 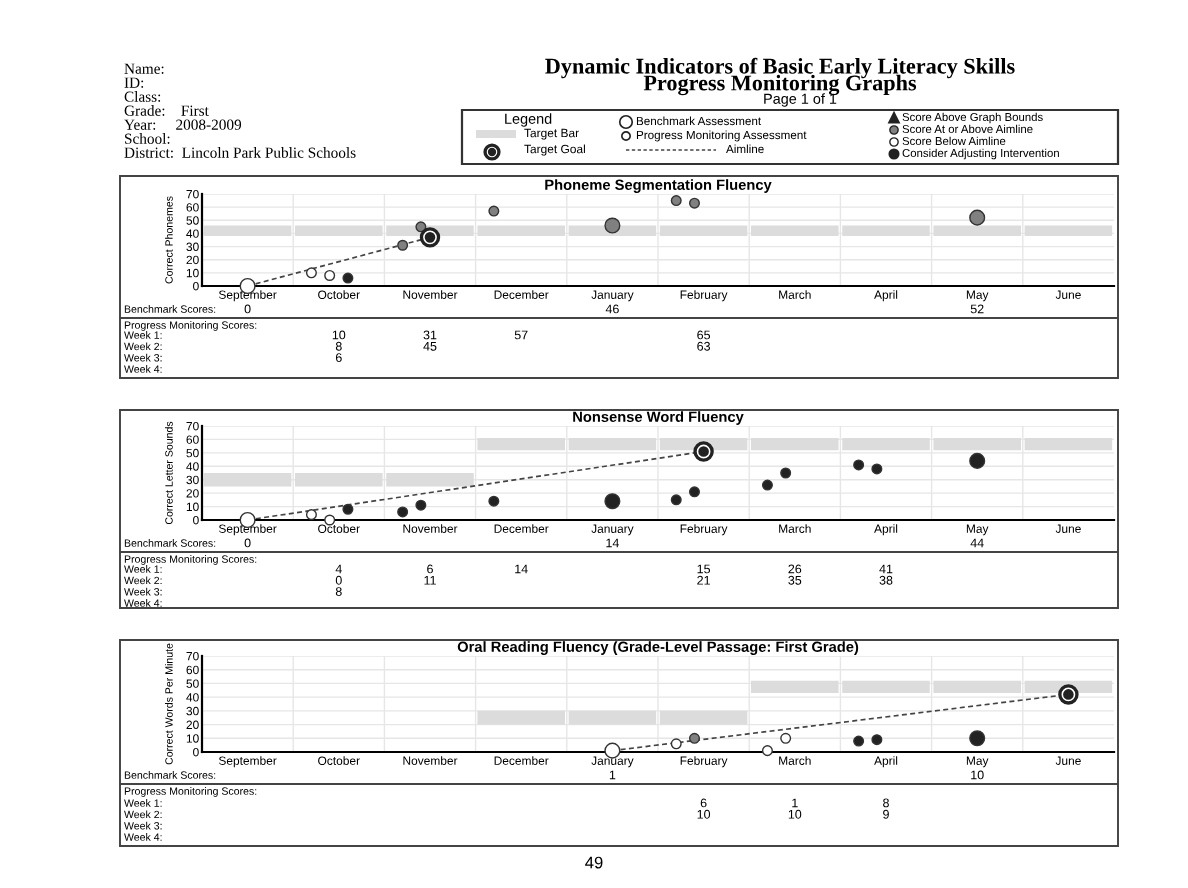 What do you see at coordinates (780, 85) in the screenshot?
I see `text: Progress Monitoring Graphs` at bounding box center [780, 85].